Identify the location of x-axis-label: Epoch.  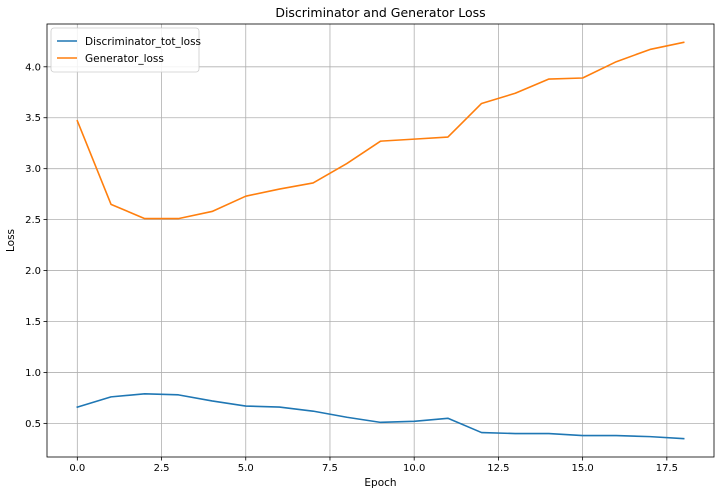
(380, 483).